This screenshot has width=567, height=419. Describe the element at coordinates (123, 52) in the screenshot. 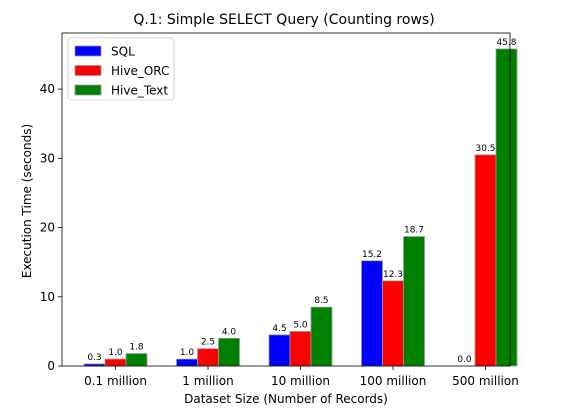

I see `legend-entry: SQL` at that location.